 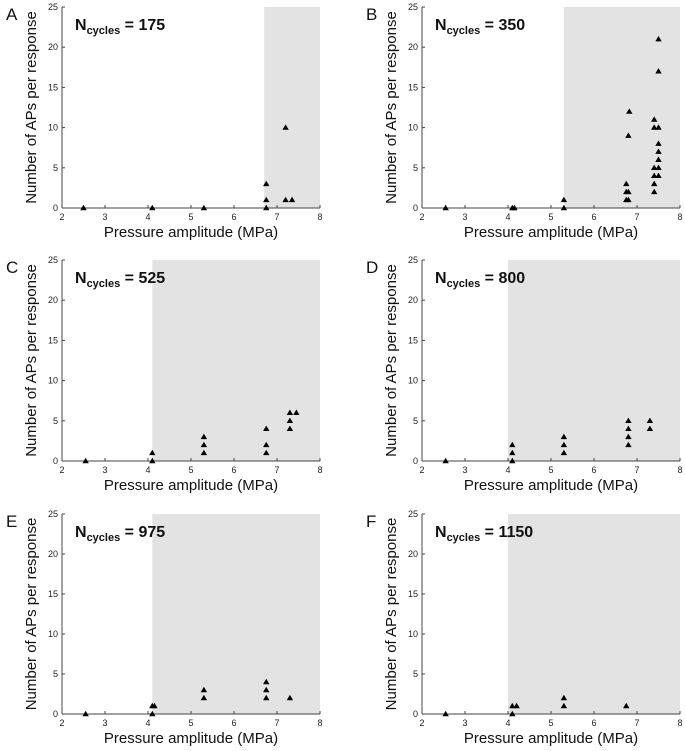 What do you see at coordinates (502, 278) in the screenshot?
I see `ncycles-value: = 800` at bounding box center [502, 278].